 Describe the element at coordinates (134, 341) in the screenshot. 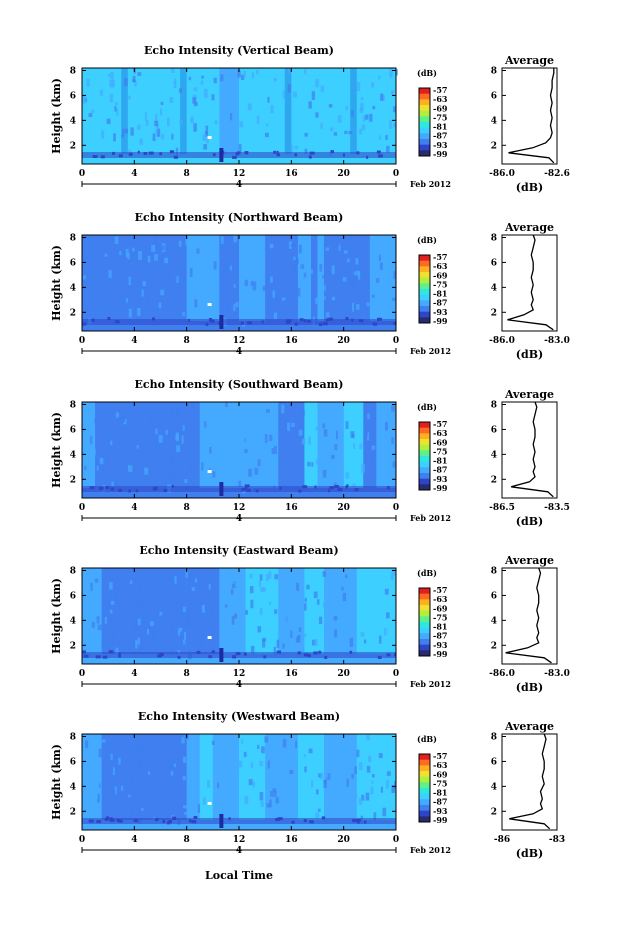

I see `x-tick-label: 4` at that location.